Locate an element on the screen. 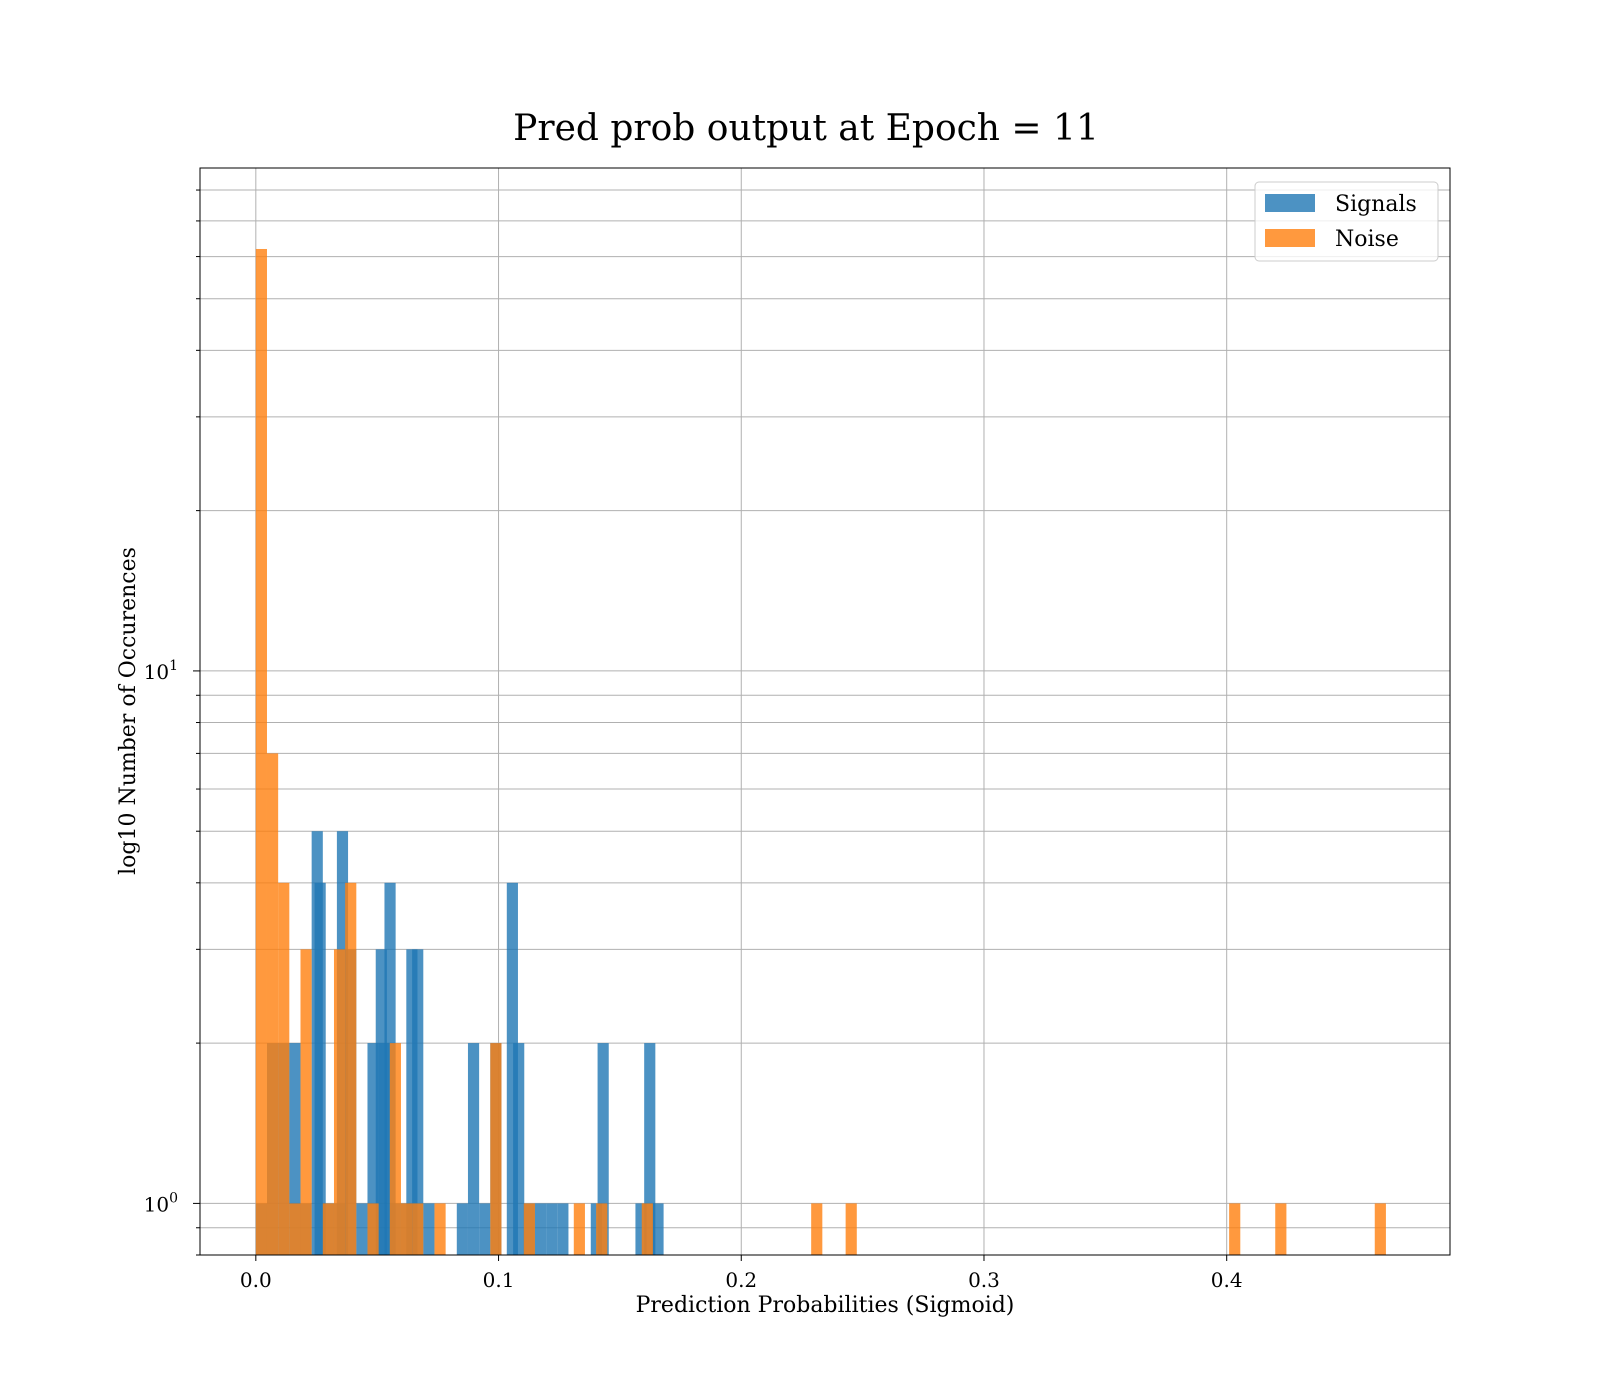 This screenshot has width=1600, height=1400. legend-label-noise: Noise is located at coordinates (1367, 239).